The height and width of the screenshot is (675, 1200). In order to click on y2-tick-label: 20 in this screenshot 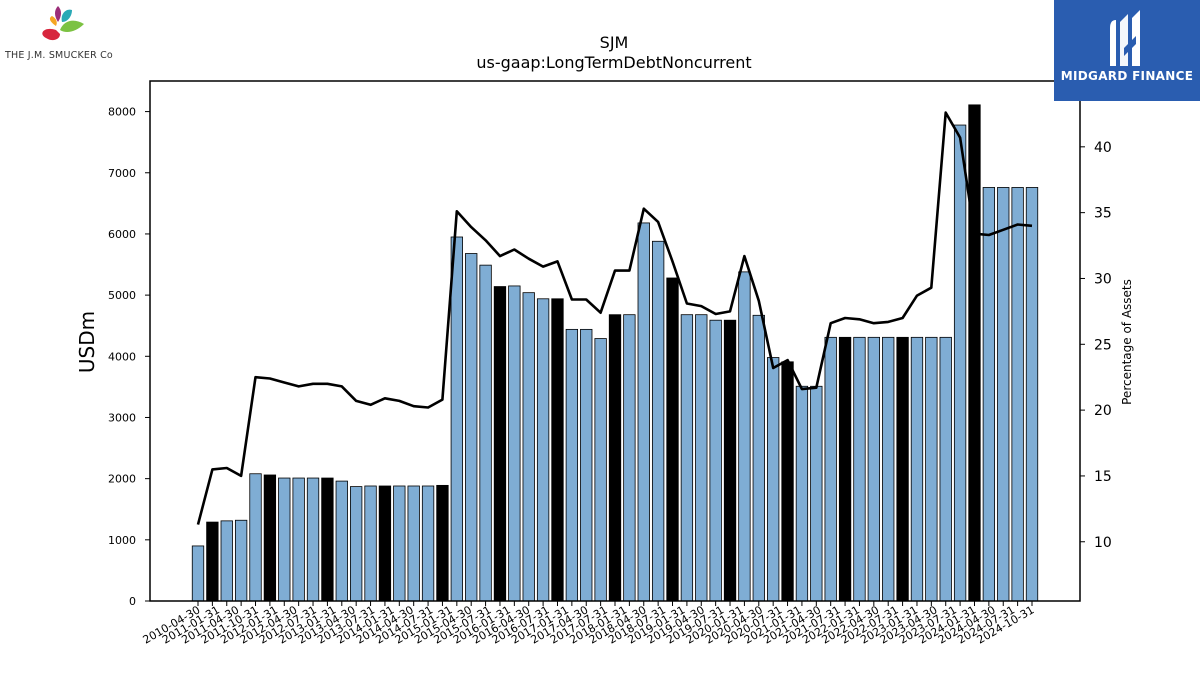, I will do `click(1103, 411)`.